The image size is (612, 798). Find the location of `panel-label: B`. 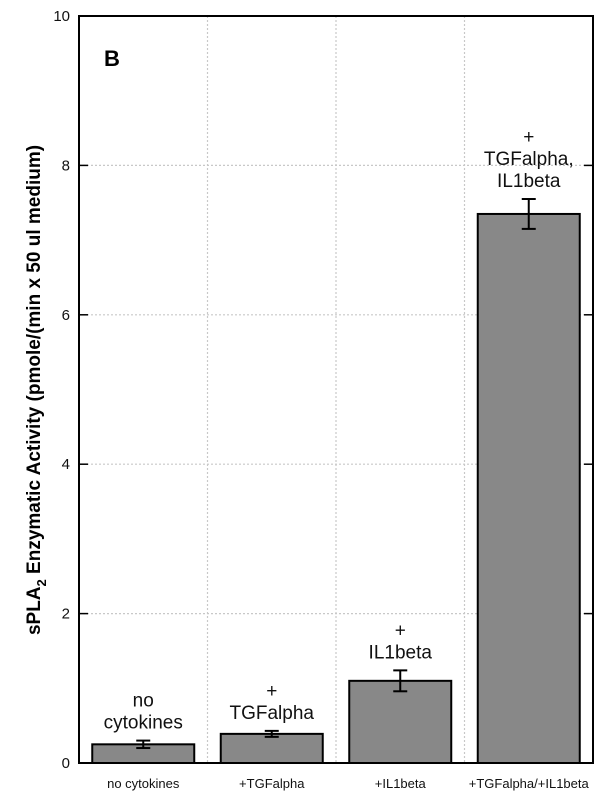

panel-label: B is located at coordinates (112, 58).